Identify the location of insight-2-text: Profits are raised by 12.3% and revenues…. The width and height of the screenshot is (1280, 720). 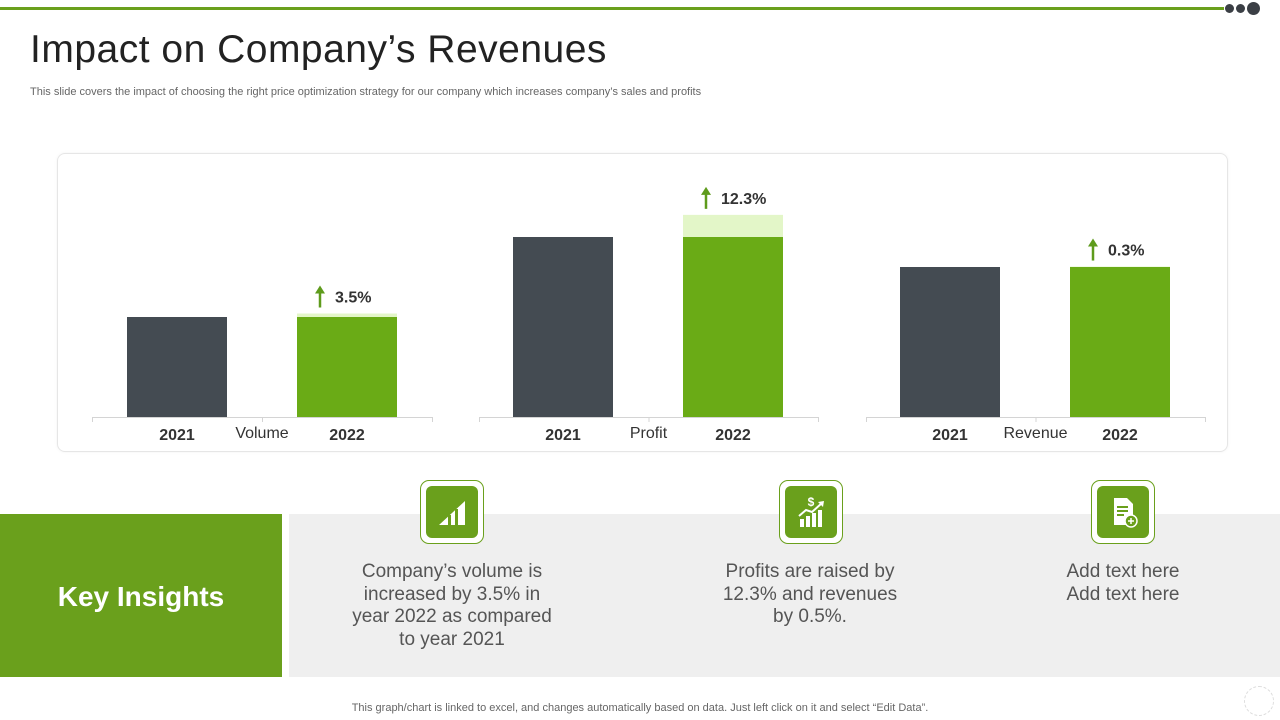
(810, 594).